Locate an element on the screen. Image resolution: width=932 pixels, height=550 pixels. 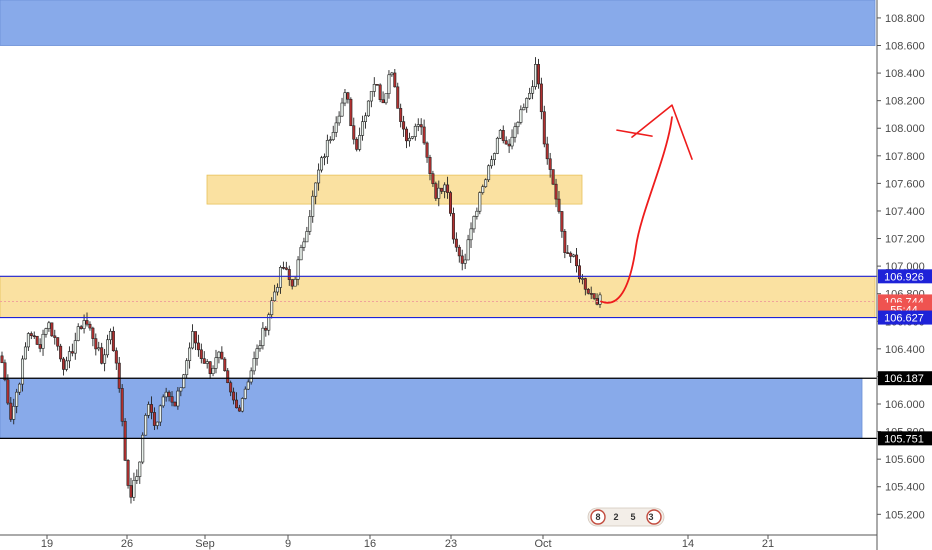
event-count: 5 is located at coordinates (632, 517).